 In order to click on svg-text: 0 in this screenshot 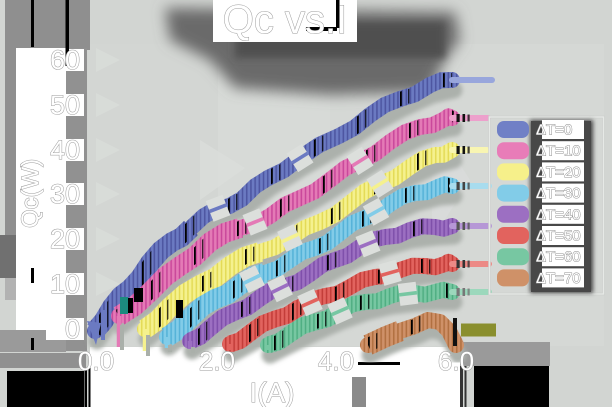, I will do `click(72, 329)`.